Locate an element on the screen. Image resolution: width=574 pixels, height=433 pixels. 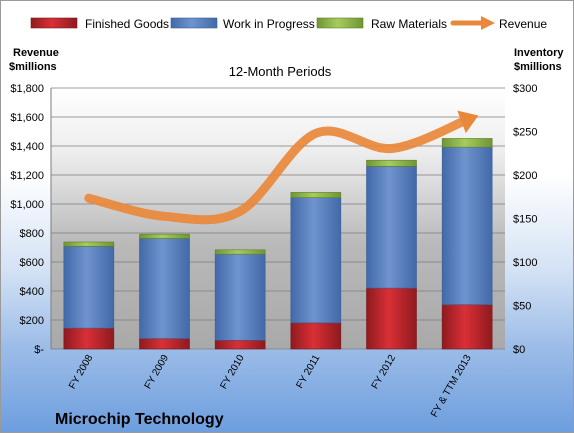
right-axis-title-line-1: Inventory is located at coordinates (539, 53).